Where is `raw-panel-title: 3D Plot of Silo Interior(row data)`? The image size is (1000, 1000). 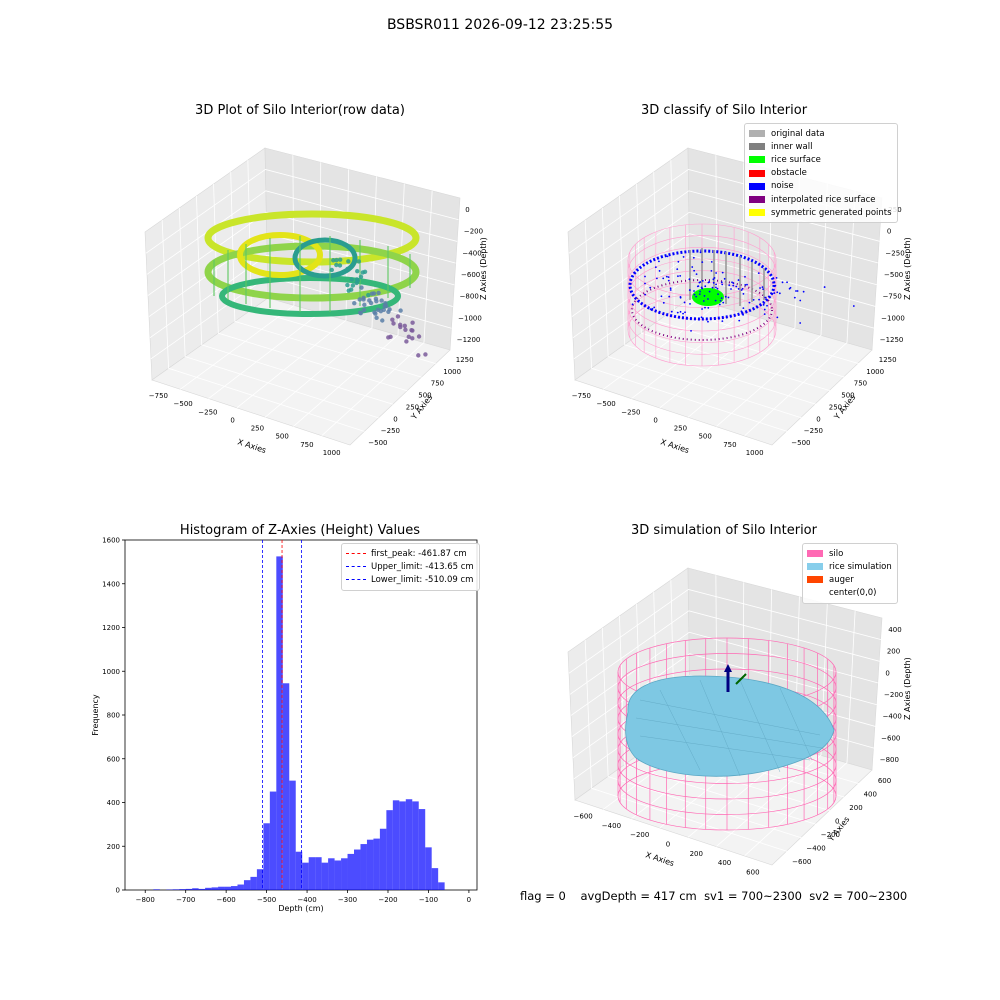
raw-panel-title: 3D Plot of Silo Interior(row data) is located at coordinates (300, 110).